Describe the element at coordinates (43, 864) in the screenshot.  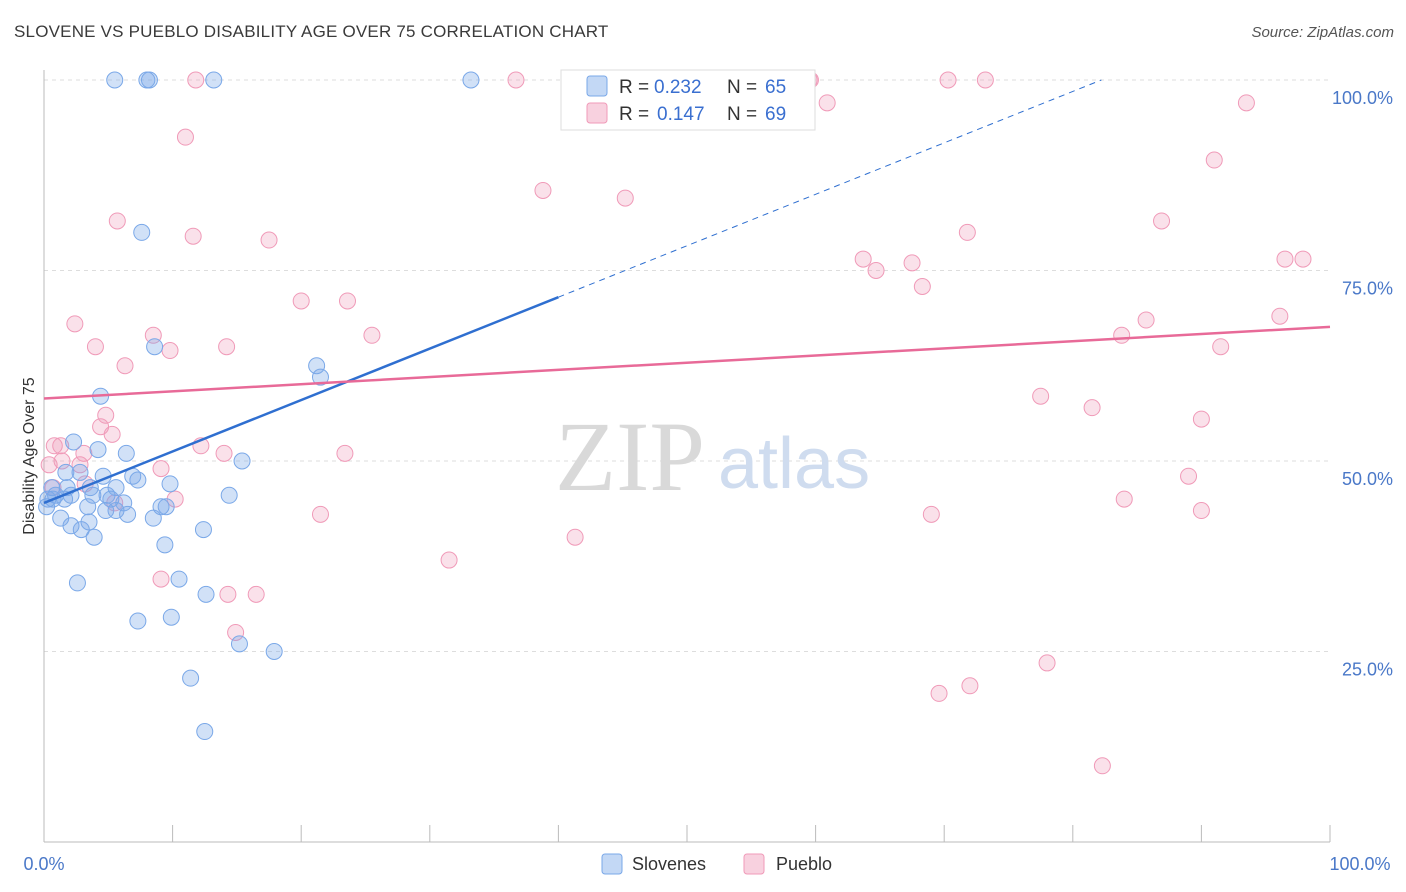
I see `x-tick-label-min: 0.0%` at that location.